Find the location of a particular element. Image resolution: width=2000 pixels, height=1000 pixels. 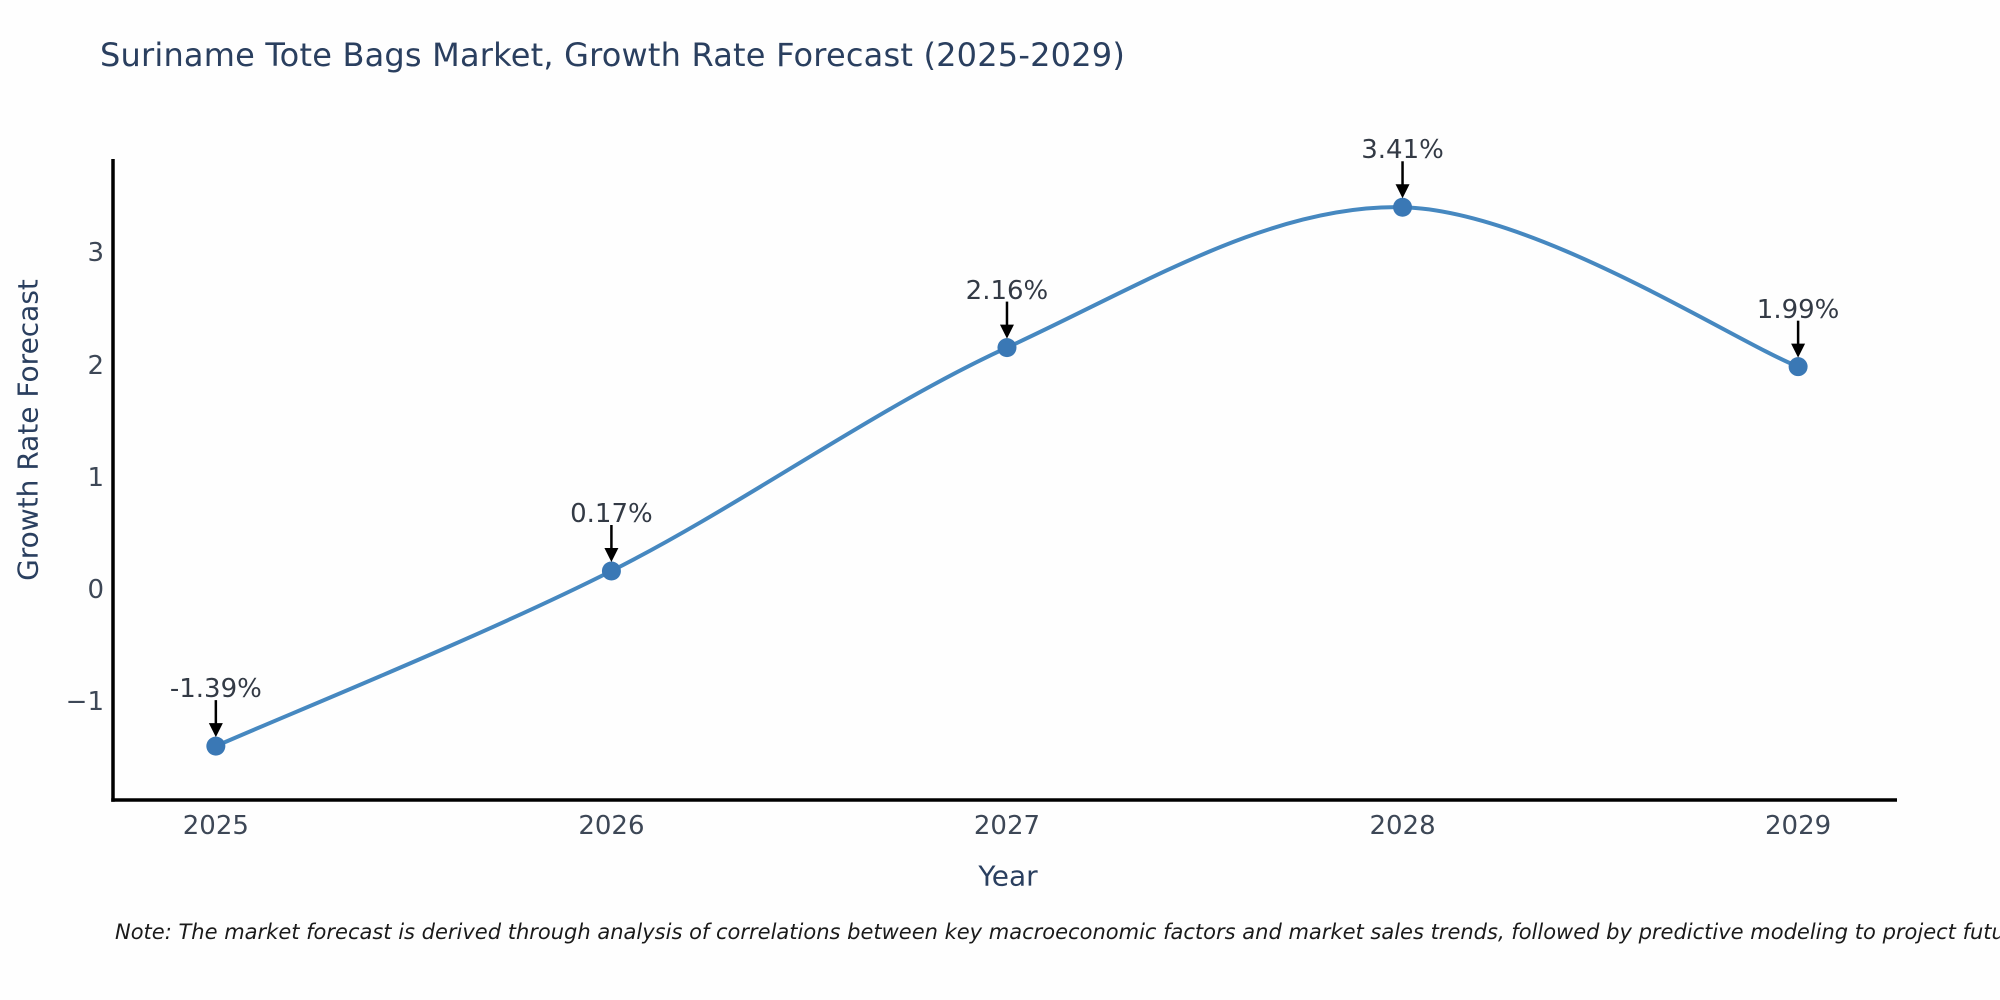

x-tick-label: 2027 is located at coordinates (1007, 826).